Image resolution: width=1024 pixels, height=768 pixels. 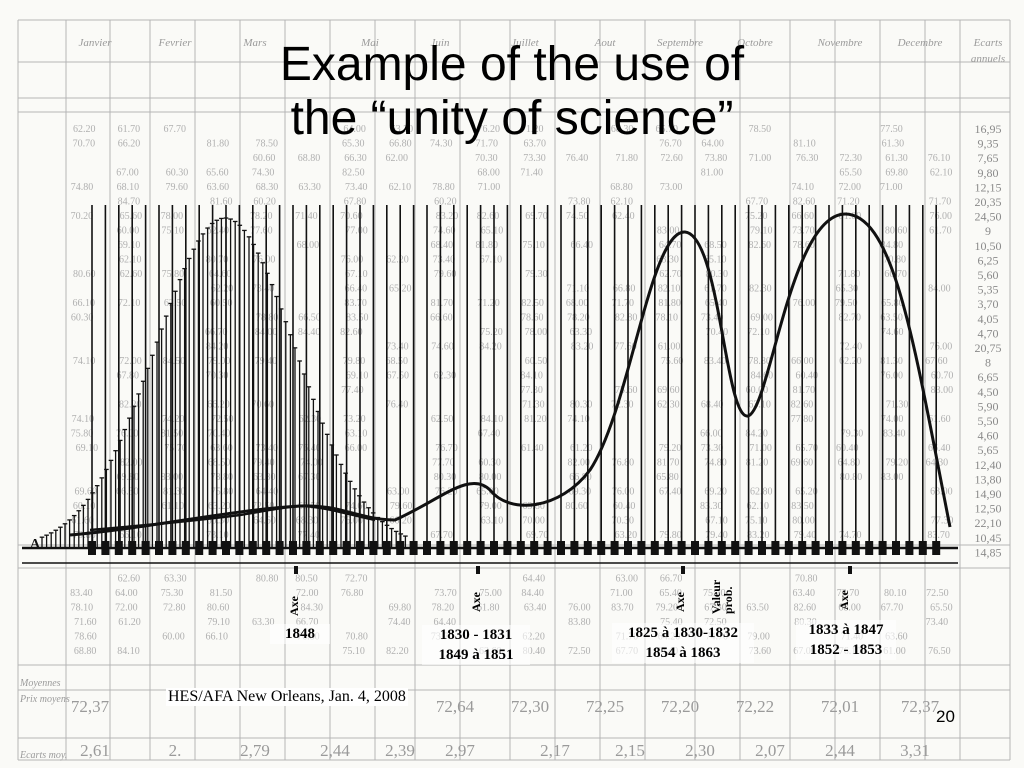 I want to click on table-cell: 75.20, so click(x=756, y=216).